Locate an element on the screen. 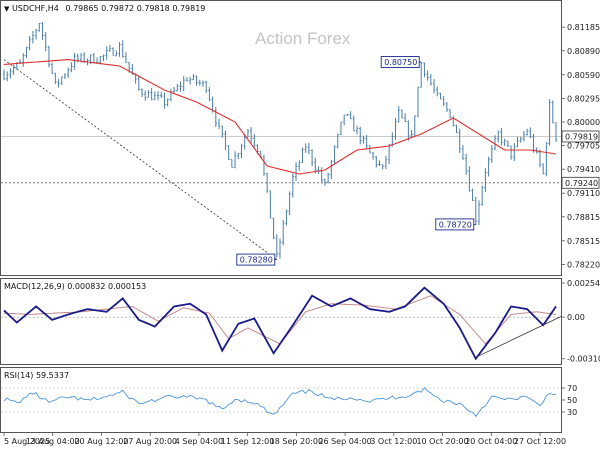  time-tick-label-11: 27 Oct 12:00 is located at coordinates (540, 441).